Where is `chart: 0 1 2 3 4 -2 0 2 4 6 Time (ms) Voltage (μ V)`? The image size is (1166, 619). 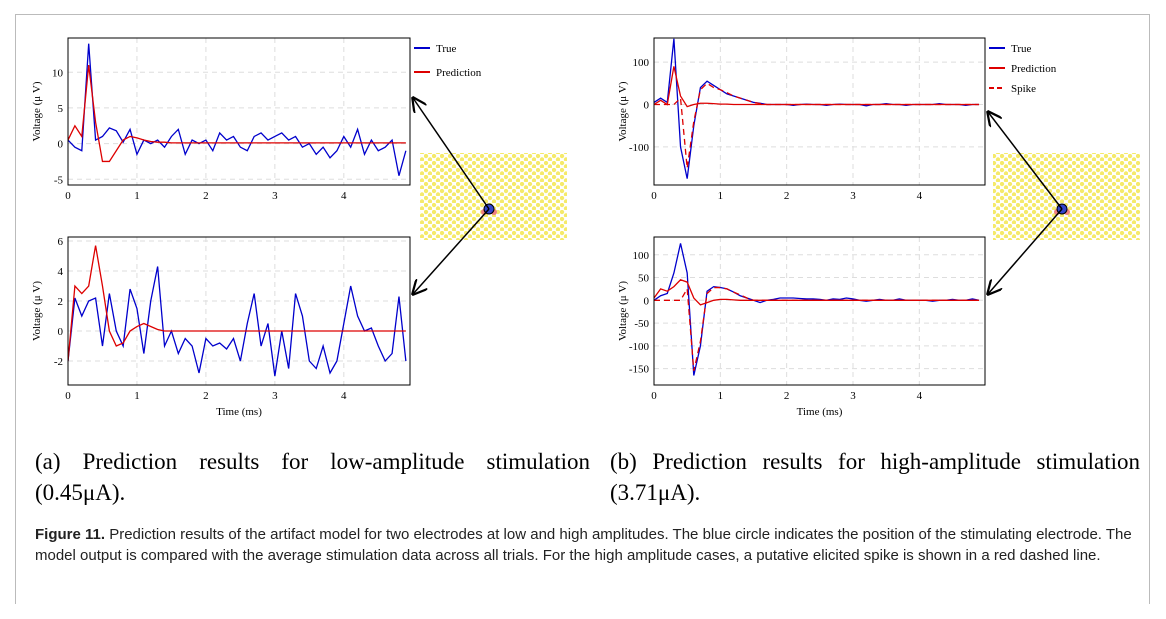 chart: 0 1 2 3 4 -2 0 2 4 6 Time (ms) Voltage (μ V) is located at coordinates (221, 327).